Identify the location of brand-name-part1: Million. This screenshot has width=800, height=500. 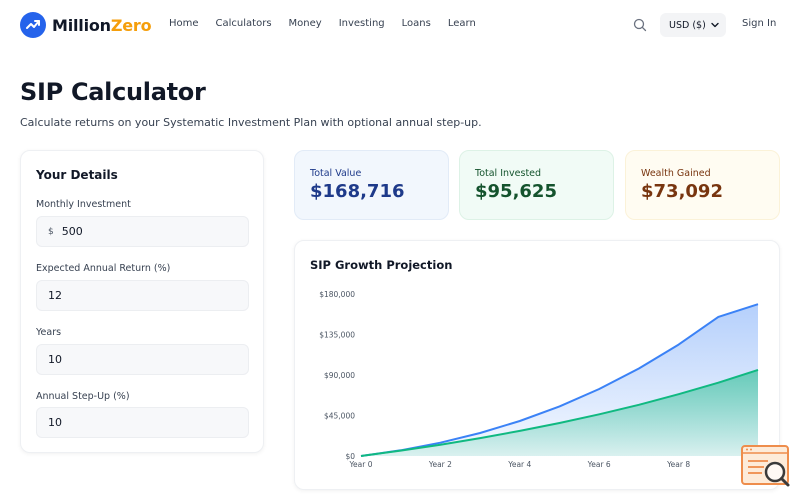
(81, 25).